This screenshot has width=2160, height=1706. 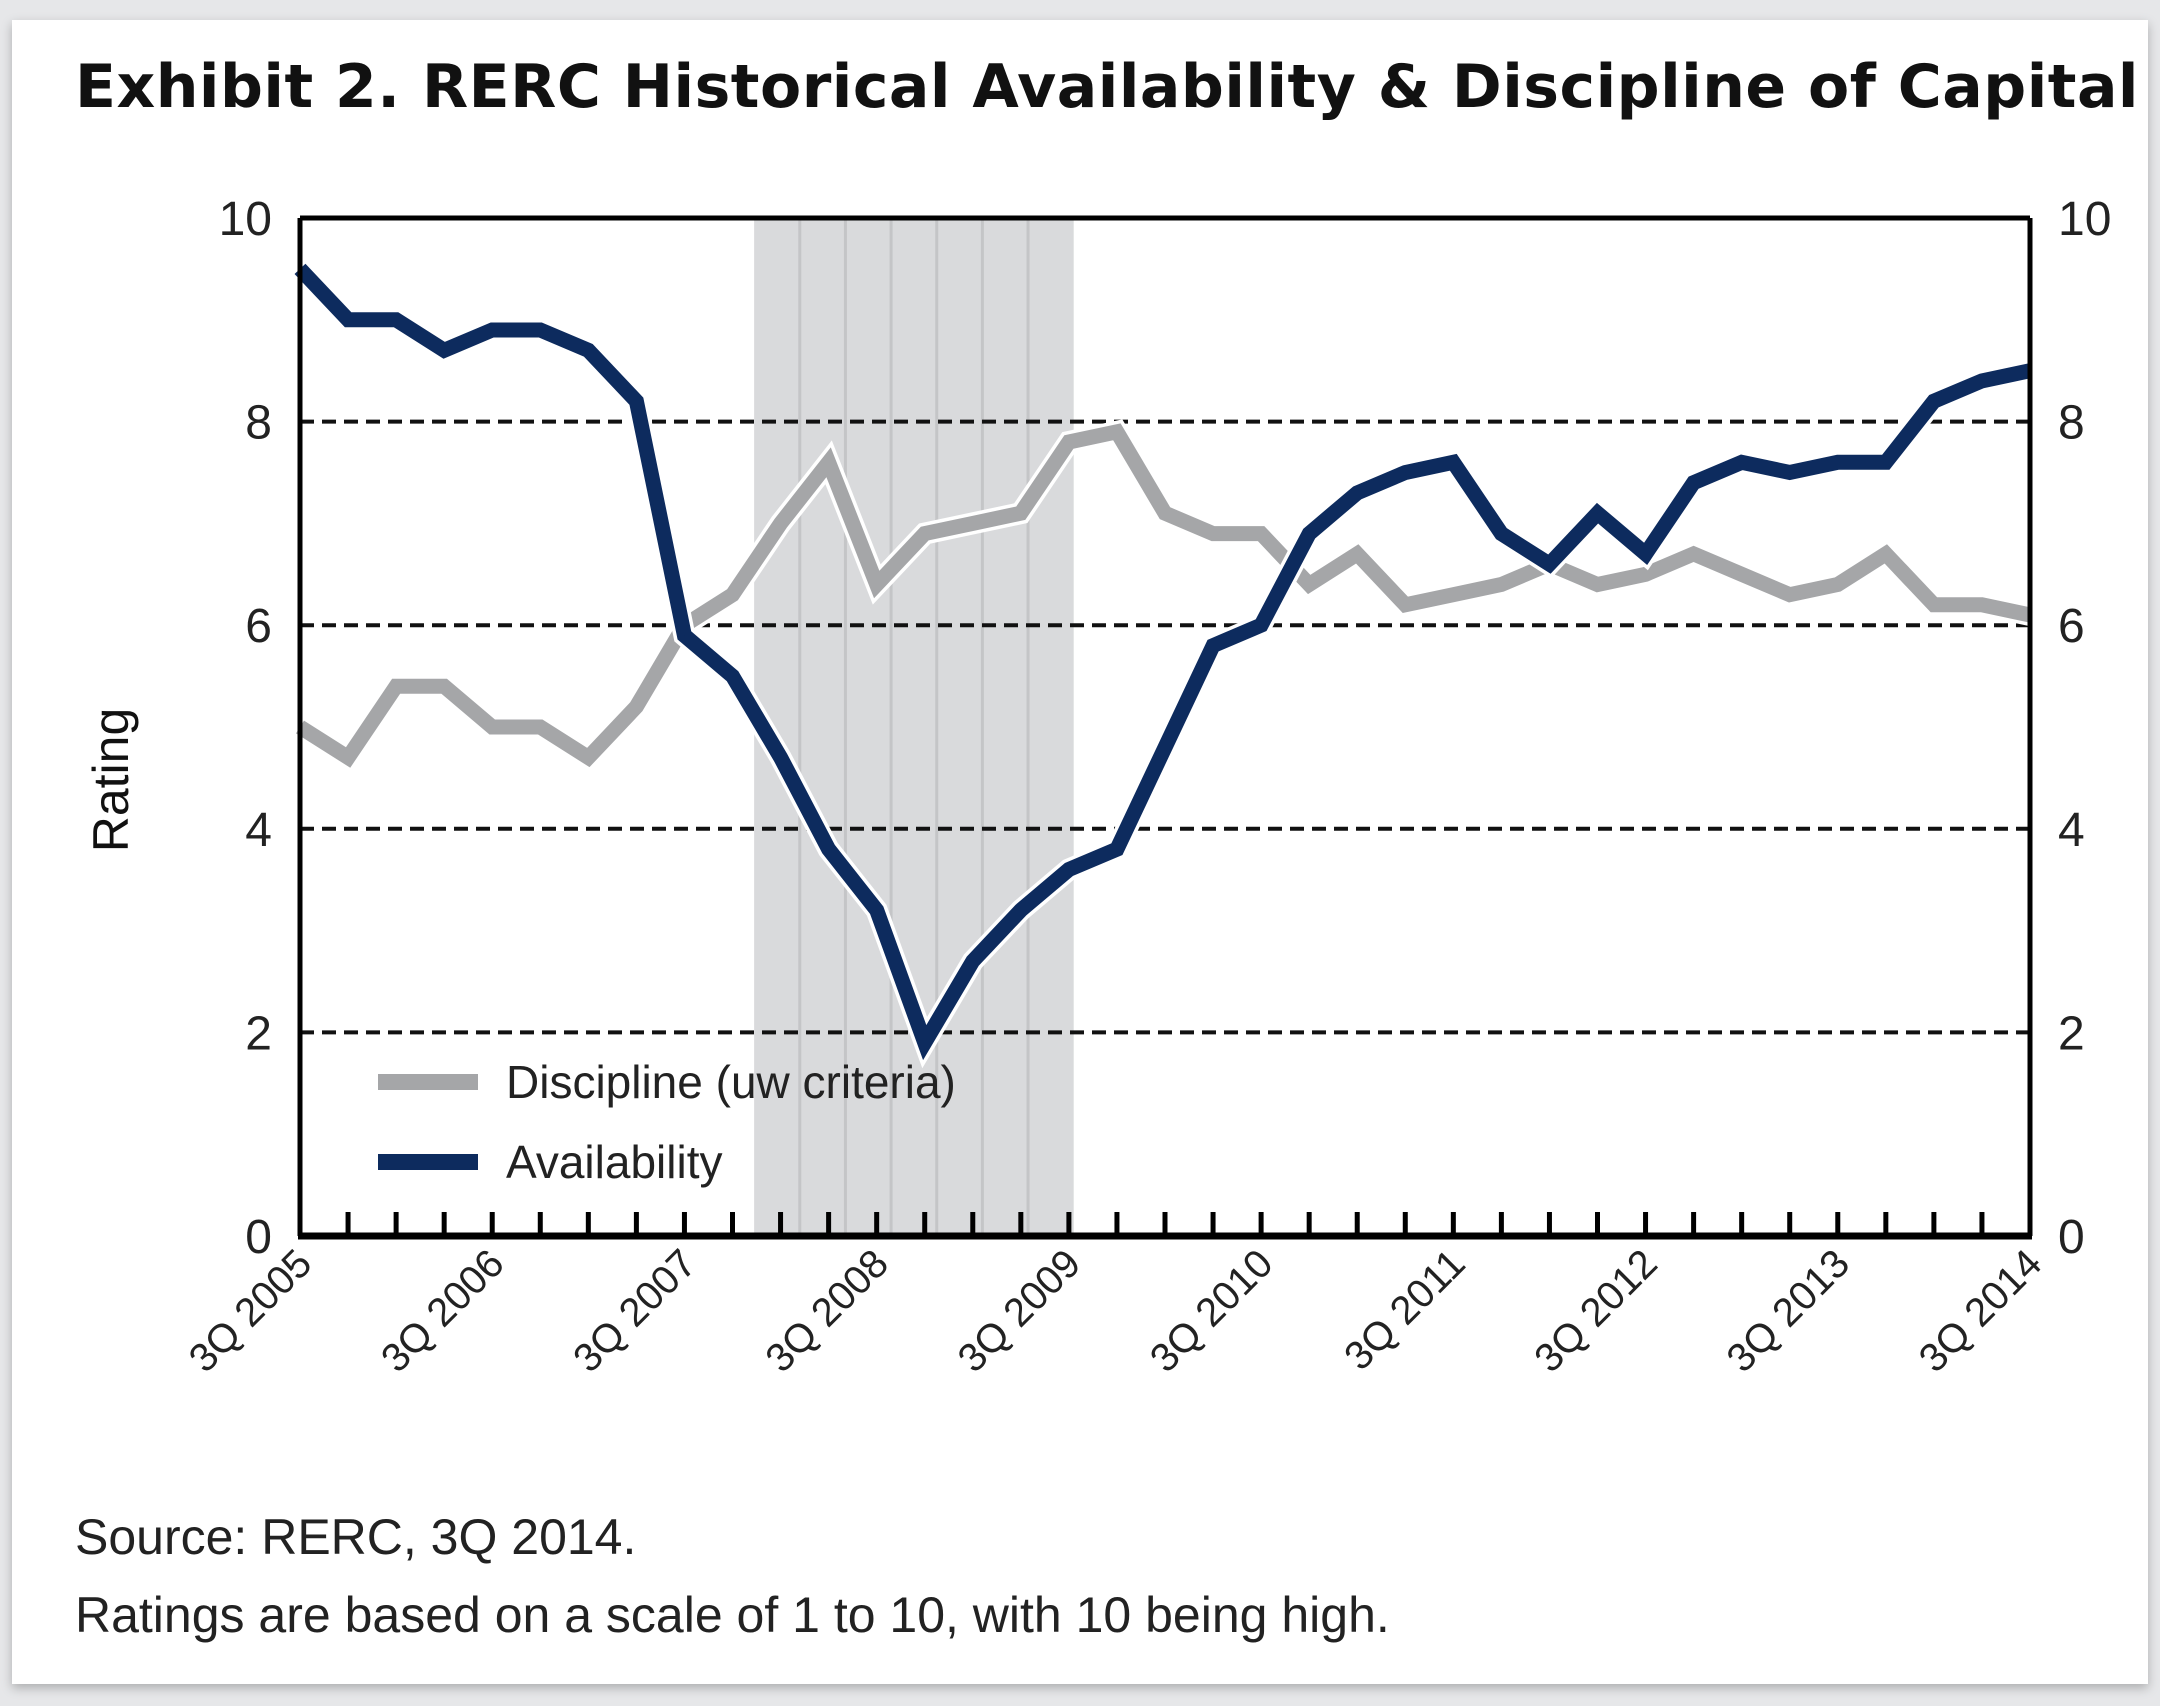 What do you see at coordinates (2071, 830) in the screenshot?
I see `y-tick-label-right: 4` at bounding box center [2071, 830].